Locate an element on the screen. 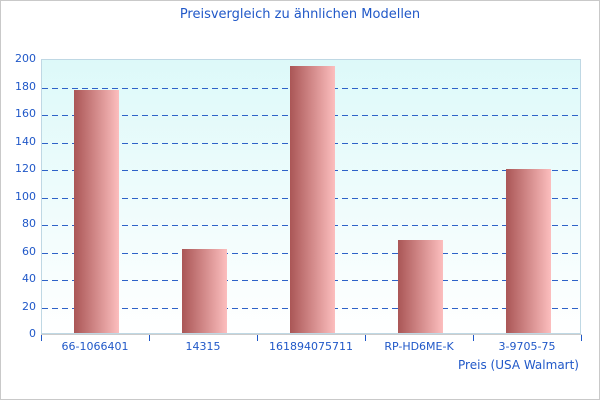 This screenshot has width=600, height=400. y-tick-label-120: 120 is located at coordinates (25, 168).